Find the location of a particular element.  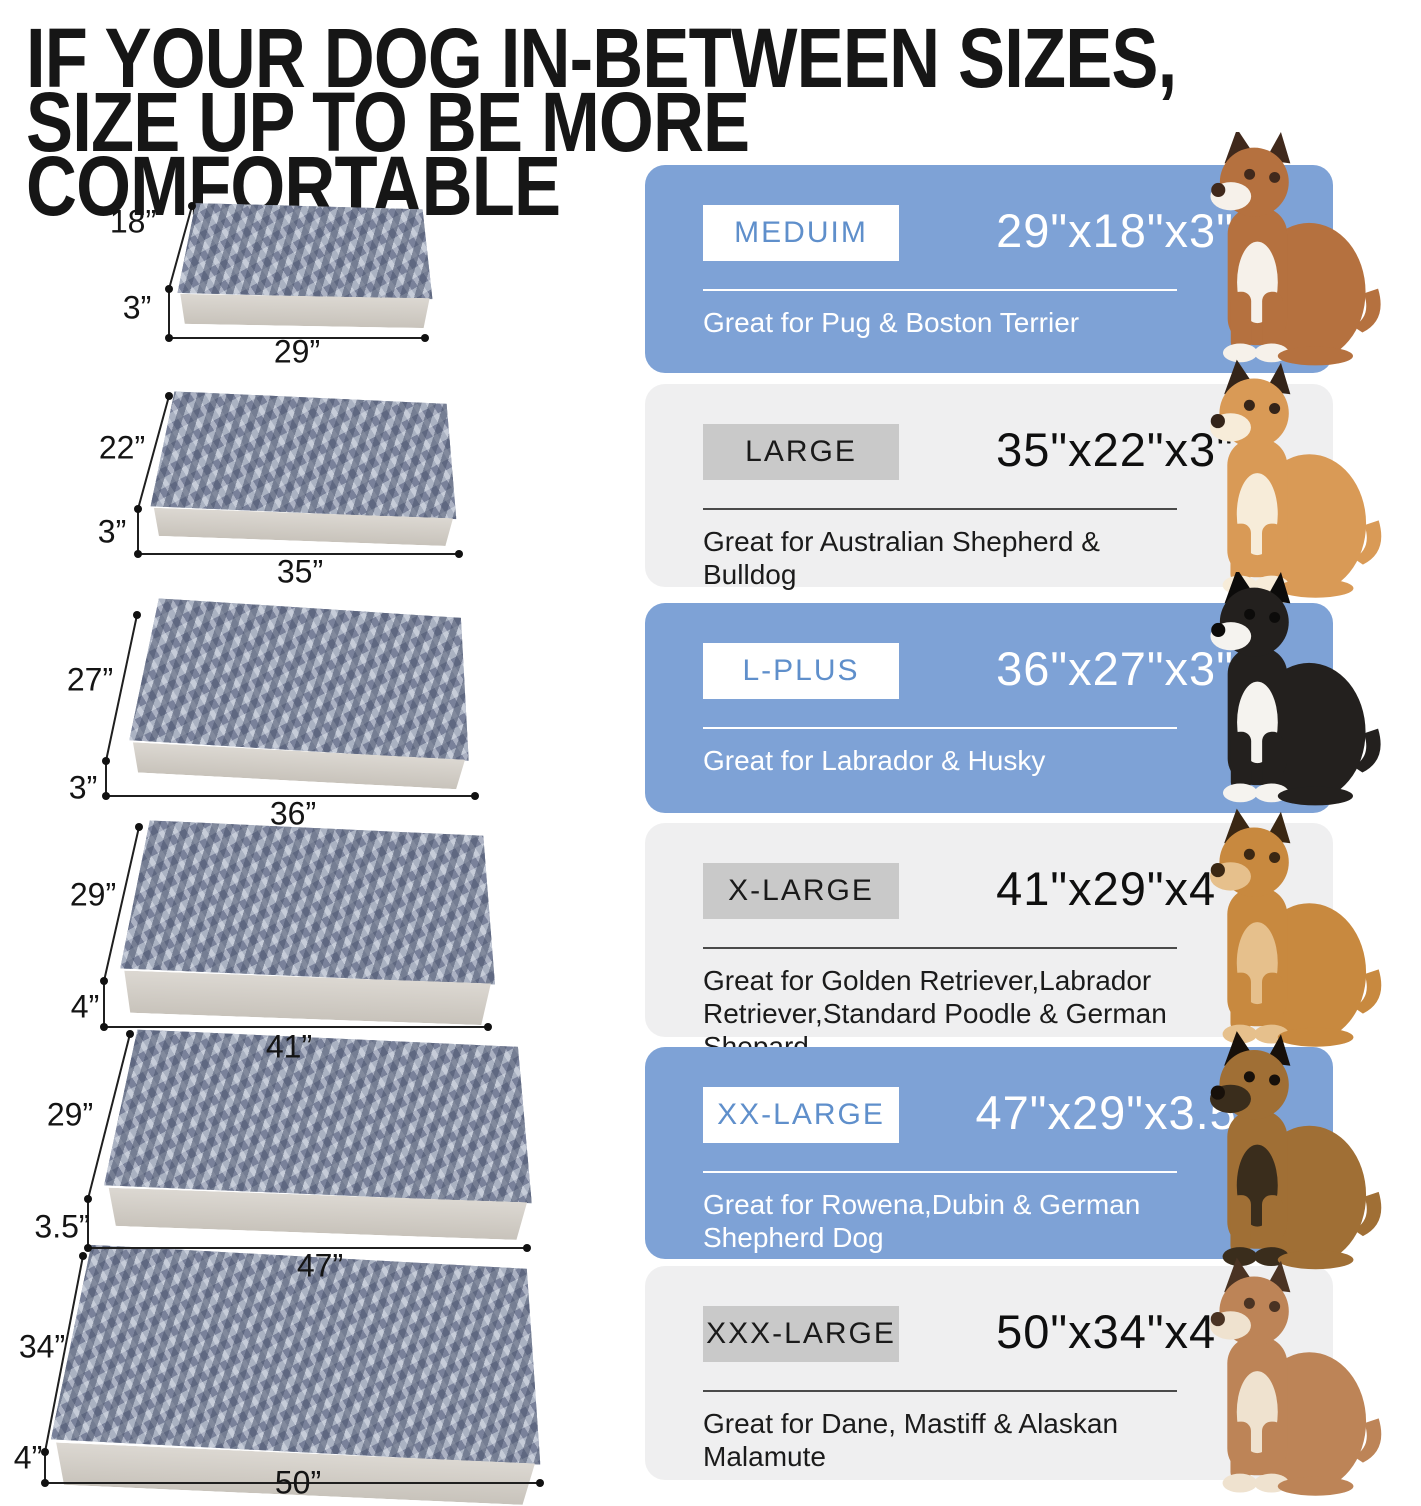

size-dimensions: 36"x27"x3" is located at coordinates (1115, 668).